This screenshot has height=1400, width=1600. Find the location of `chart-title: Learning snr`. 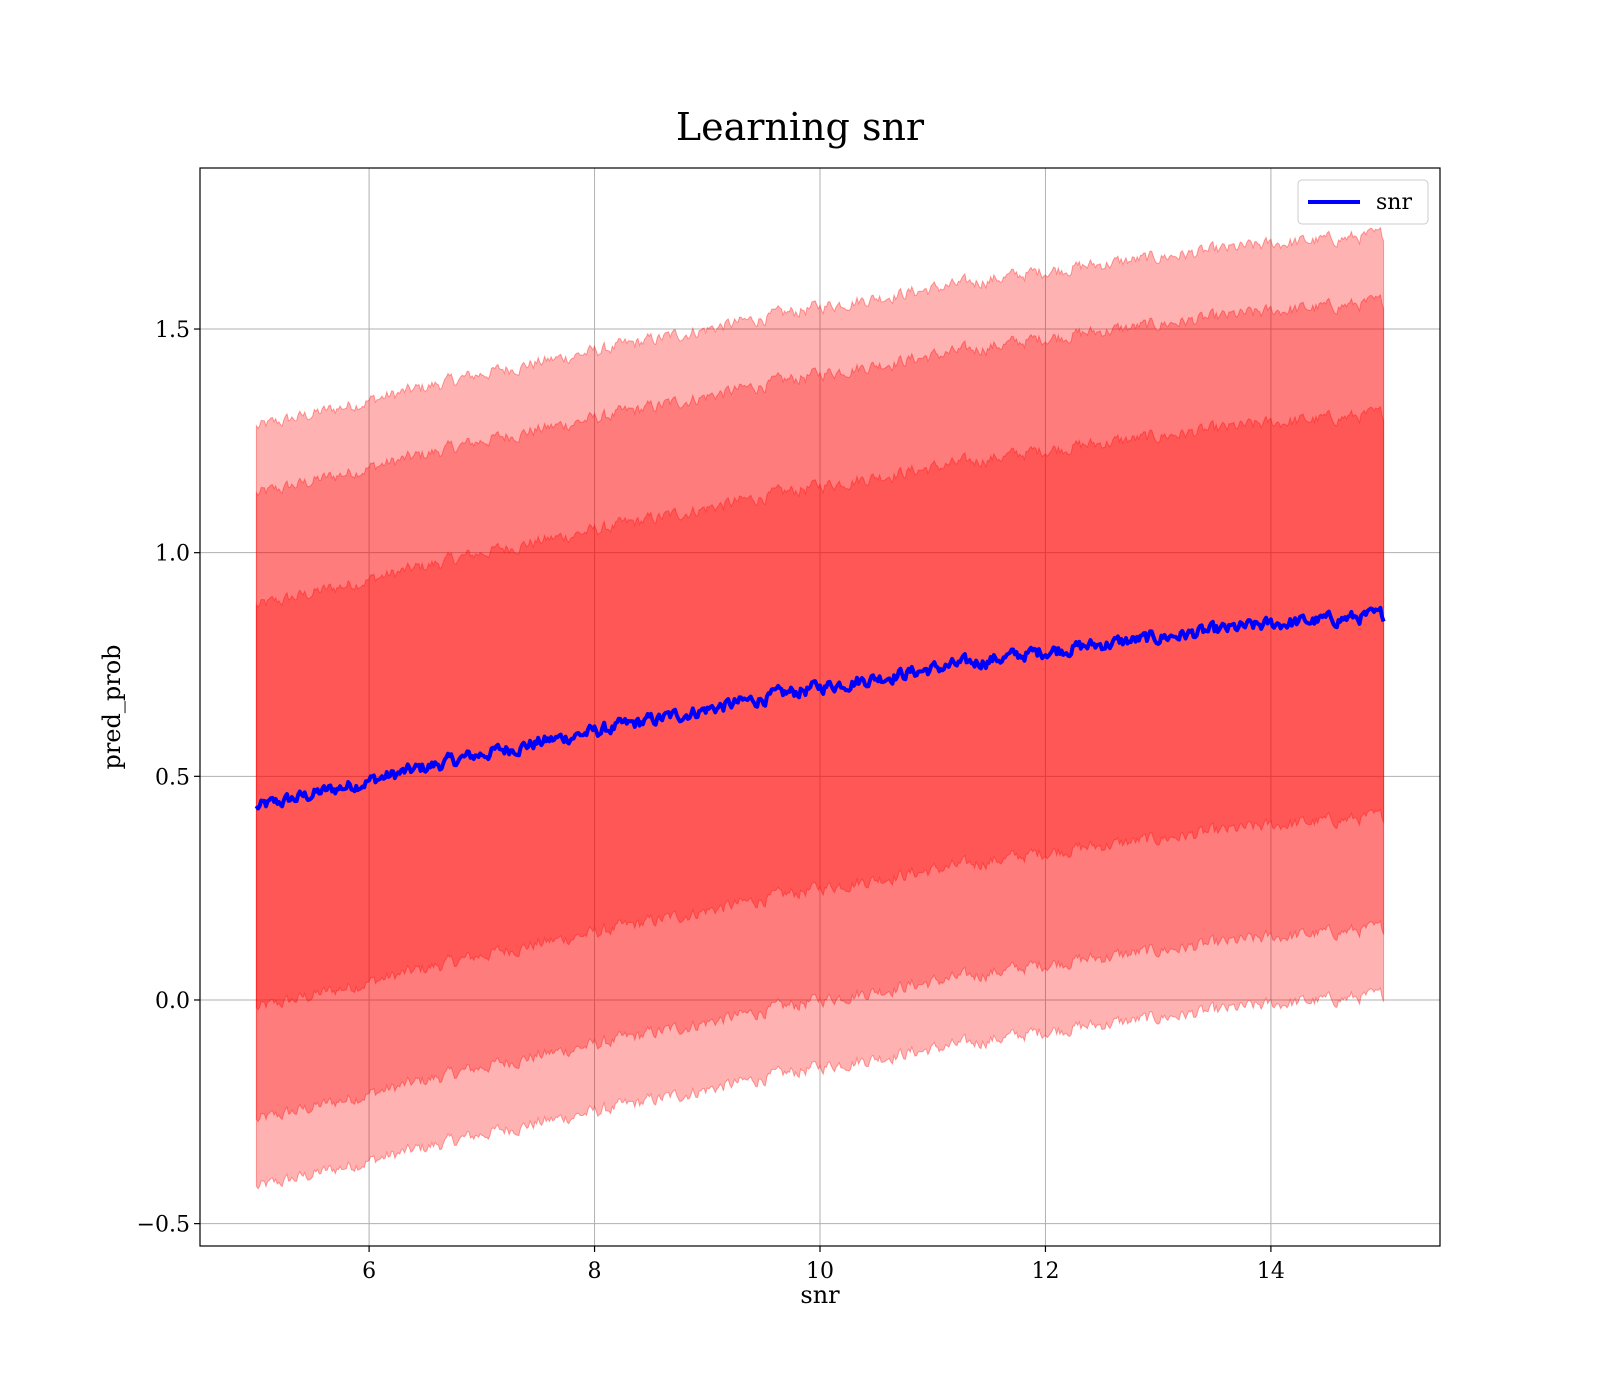

chart-title: Learning snr is located at coordinates (800, 127).